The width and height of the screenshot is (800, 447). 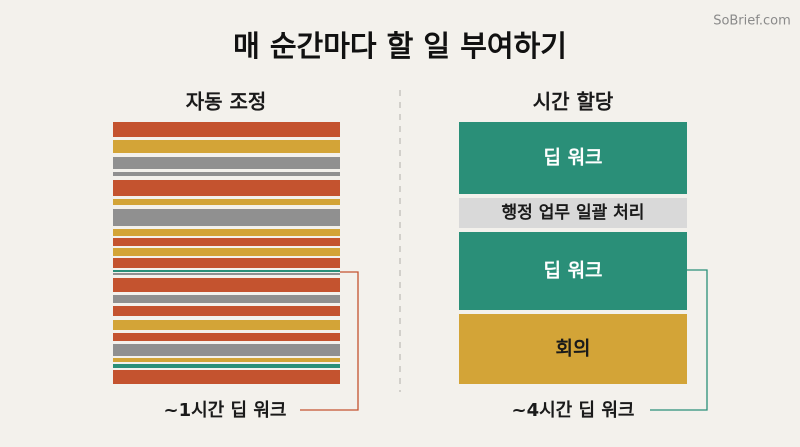 I want to click on right-caption: ~4시간 딥 워크, so click(x=573, y=410).